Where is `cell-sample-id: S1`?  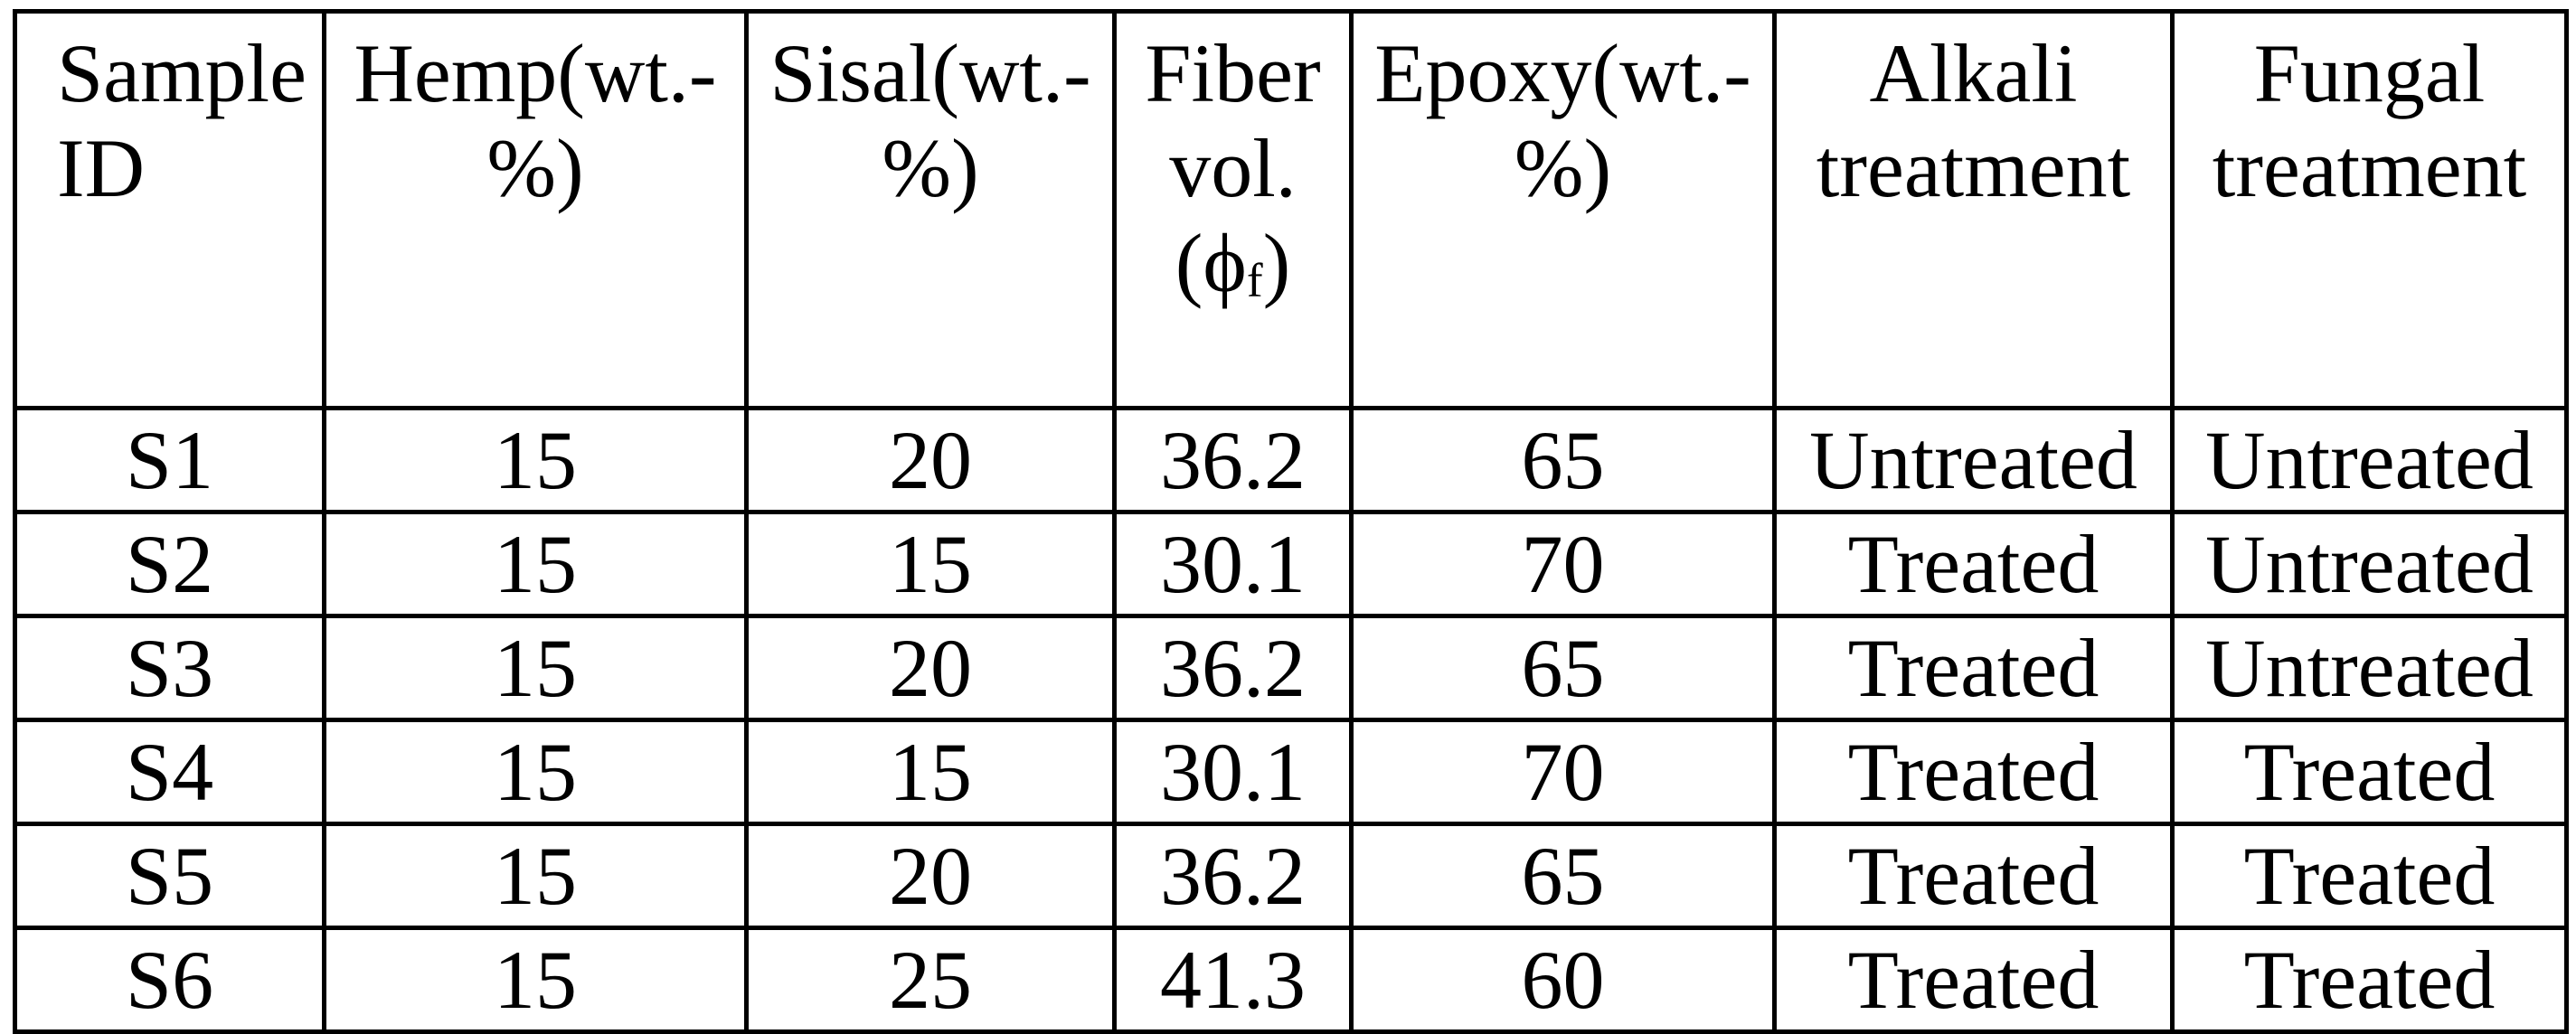
cell-sample-id: S1 is located at coordinates (170, 459).